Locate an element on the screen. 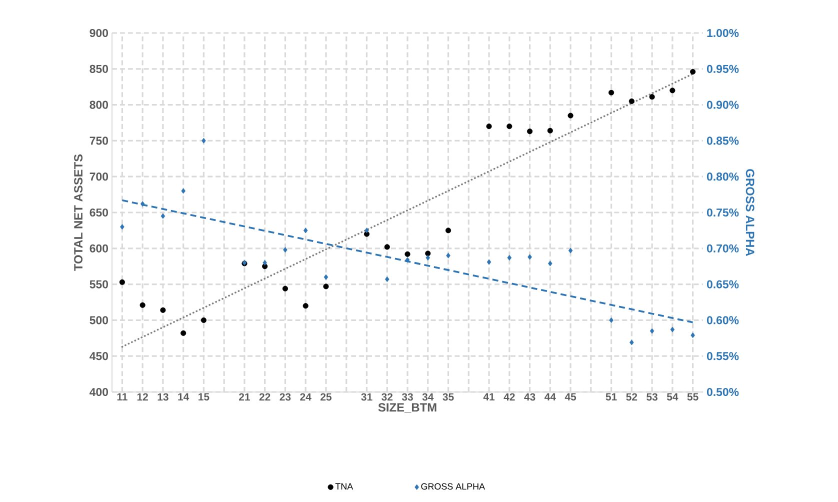 The height and width of the screenshot is (502, 838). x-tick-label: 55 is located at coordinates (692, 396).